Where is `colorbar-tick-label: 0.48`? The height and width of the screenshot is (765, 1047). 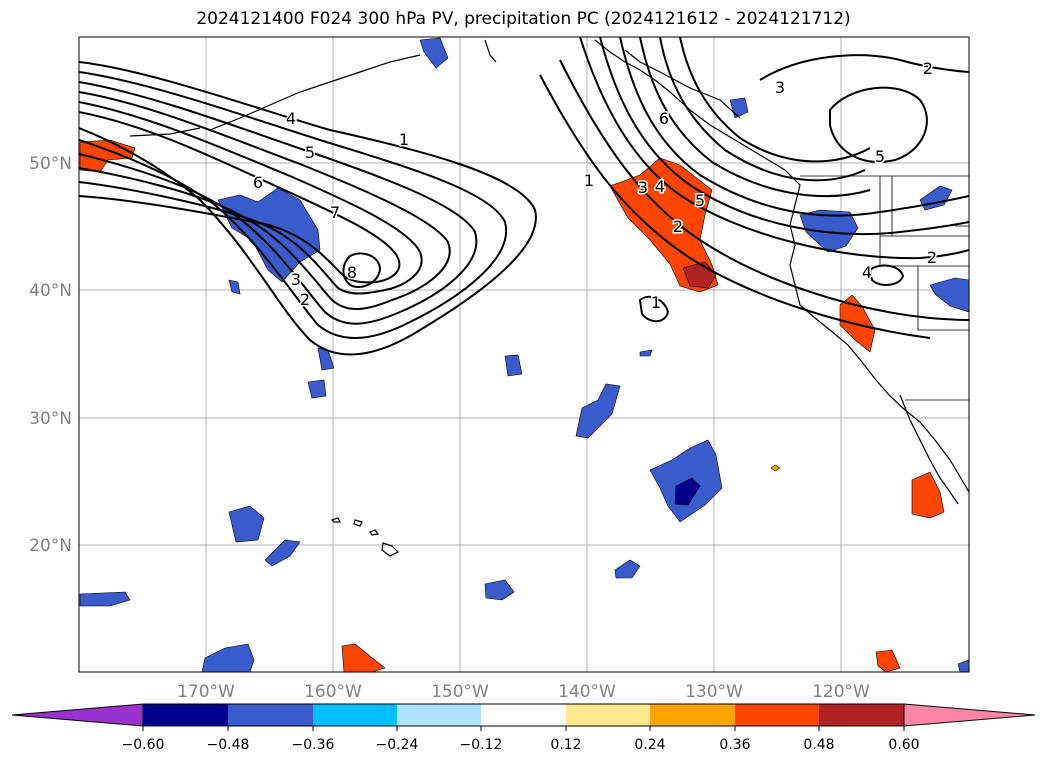
colorbar-tick-label: 0.48 is located at coordinates (818, 745).